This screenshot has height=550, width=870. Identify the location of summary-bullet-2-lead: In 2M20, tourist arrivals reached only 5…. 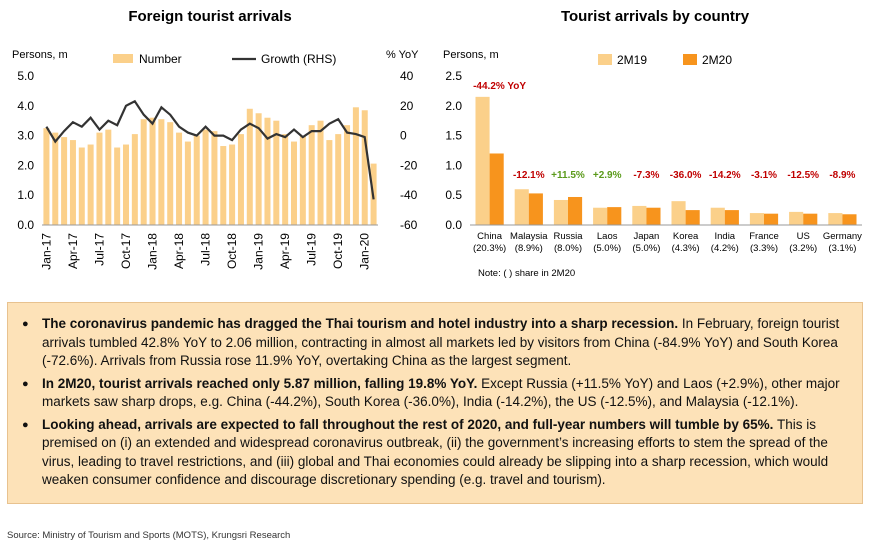
(260, 383).